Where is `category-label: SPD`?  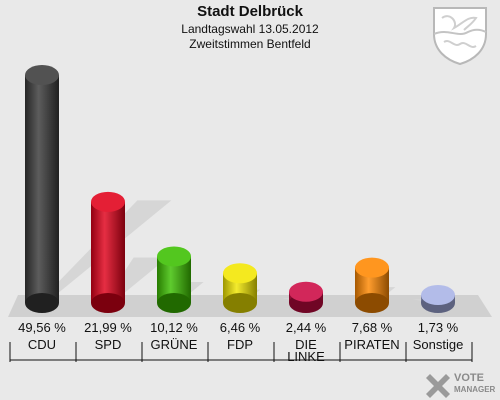
category-label: SPD is located at coordinates (108, 344).